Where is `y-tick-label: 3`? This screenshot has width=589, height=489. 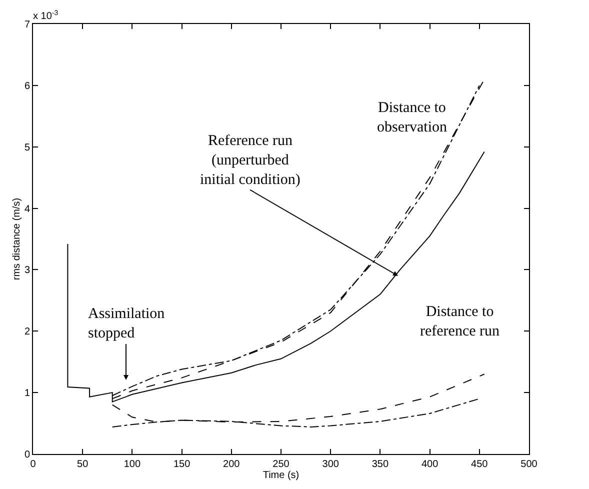
y-tick-label: 3 is located at coordinates (27, 270).